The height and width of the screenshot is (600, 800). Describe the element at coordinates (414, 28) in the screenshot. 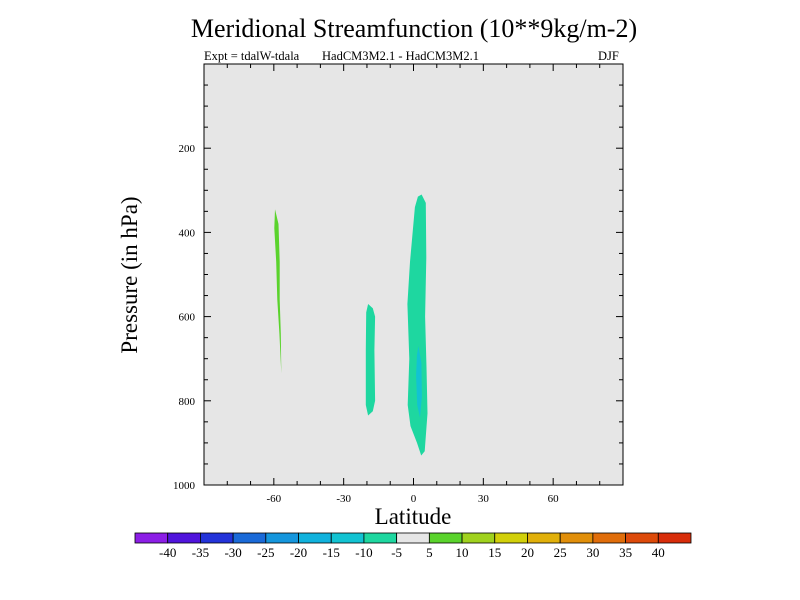

I see `chart-title: Meridional Streamfunction (10**9kg/m-2)` at that location.